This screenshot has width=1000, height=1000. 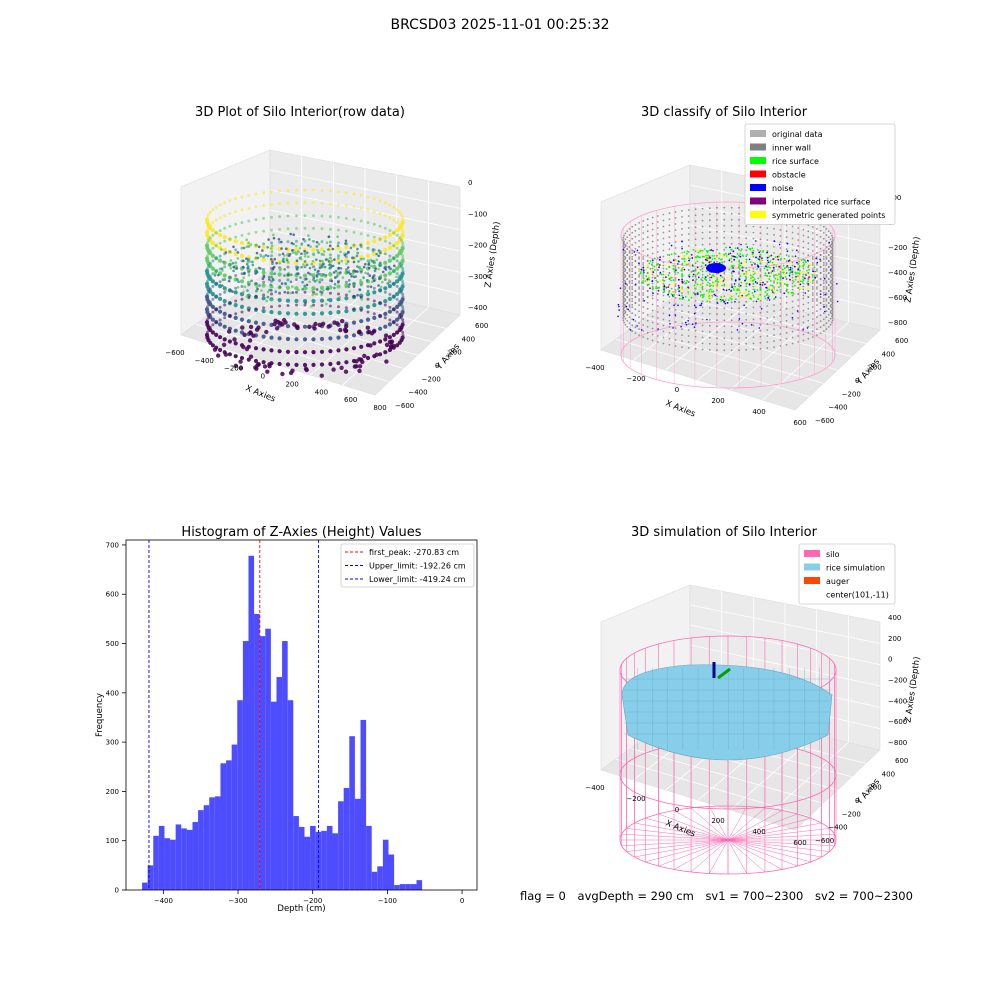 What do you see at coordinates (234, 817) in the screenshot?
I see `histogram-bar` at bounding box center [234, 817].